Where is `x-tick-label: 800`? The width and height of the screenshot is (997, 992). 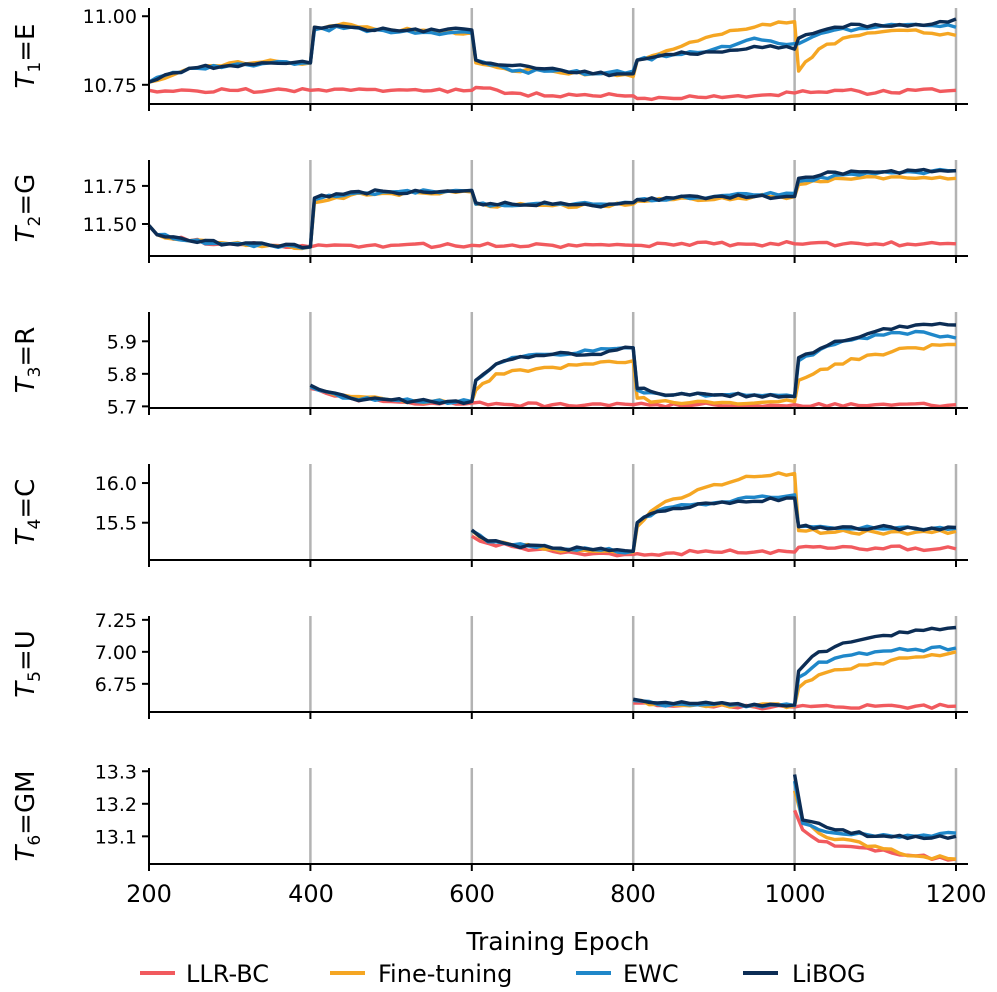
x-tick-label: 800 is located at coordinates (633, 894).